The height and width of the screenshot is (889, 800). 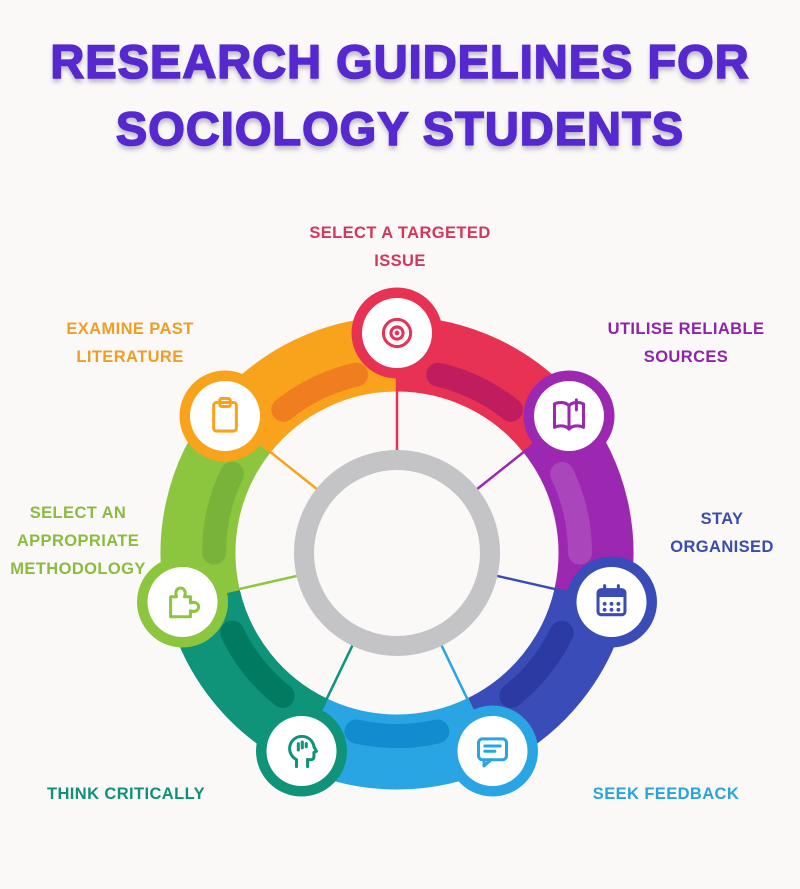 I want to click on calendar-icon, so click(x=611, y=600).